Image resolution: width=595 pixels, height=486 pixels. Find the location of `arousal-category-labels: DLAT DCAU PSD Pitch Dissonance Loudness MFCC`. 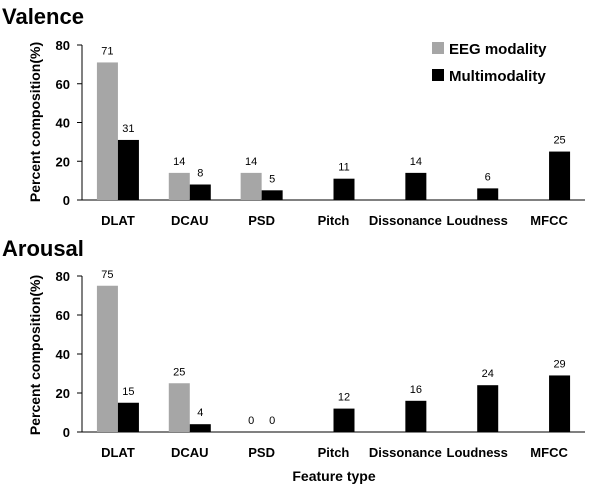

arousal-category-labels: DLAT DCAU PSD Pitch Dissonance Loudness MFCC is located at coordinates (334, 452).